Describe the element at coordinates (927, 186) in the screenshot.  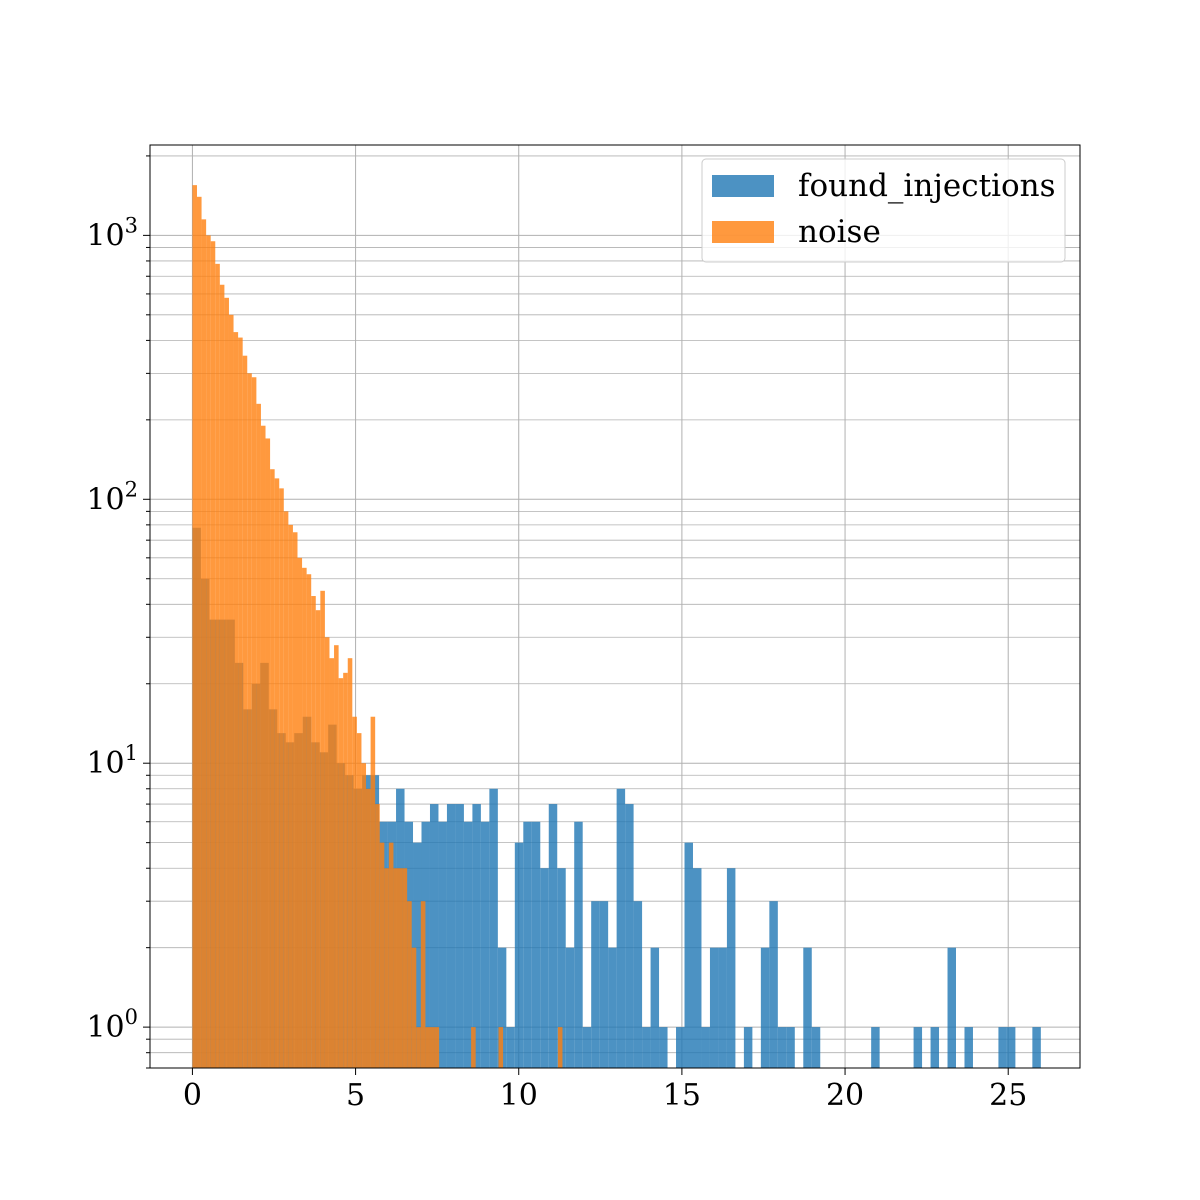
I see `legend-label-found-injections: found_injections` at that location.